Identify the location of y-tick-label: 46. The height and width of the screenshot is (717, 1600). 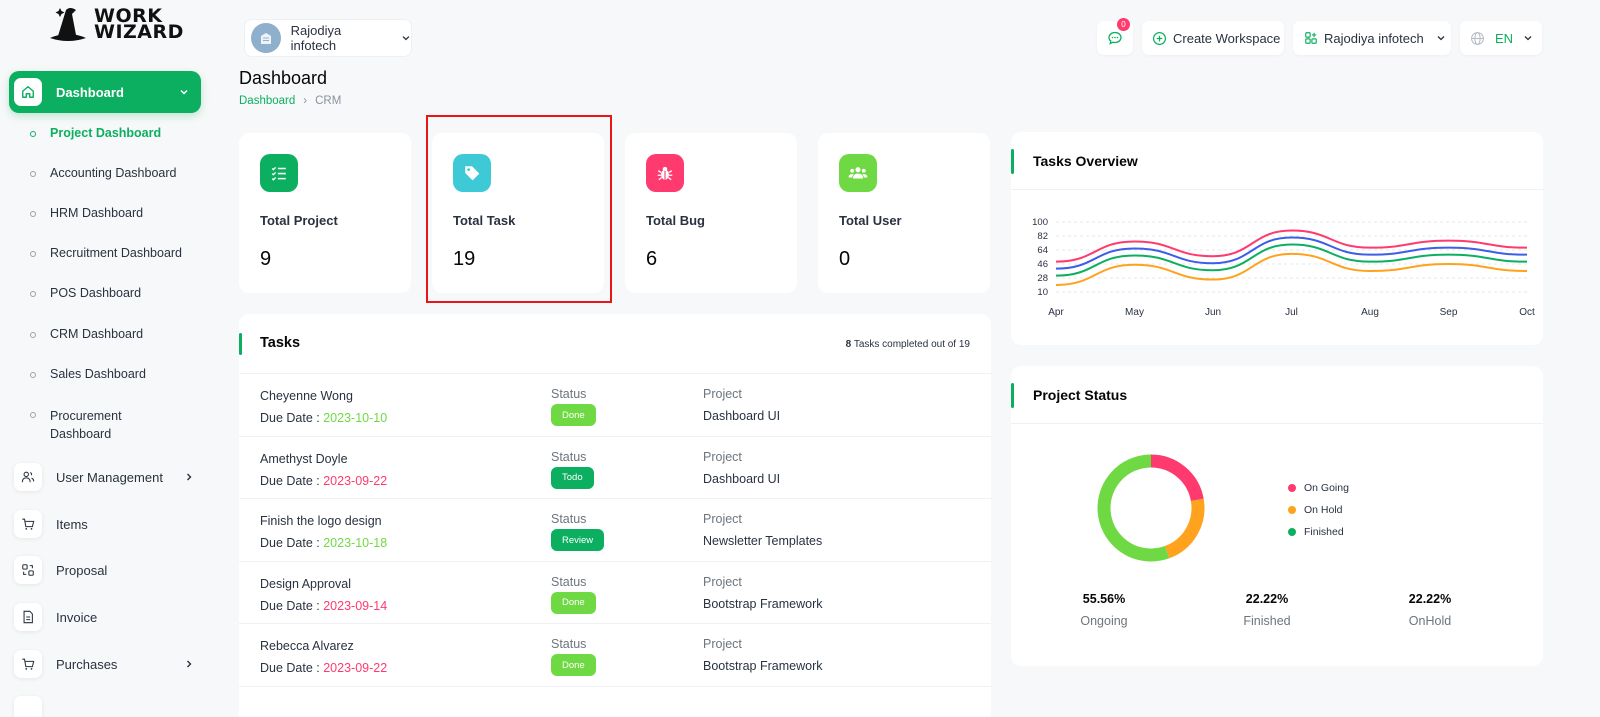
(1042, 264).